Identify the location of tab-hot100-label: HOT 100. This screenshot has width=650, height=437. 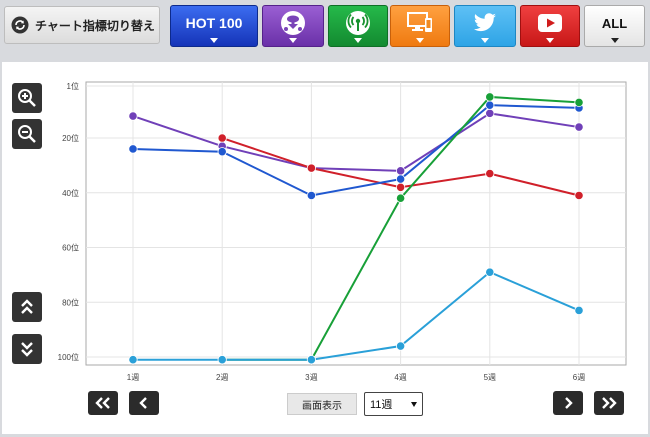
(214, 23).